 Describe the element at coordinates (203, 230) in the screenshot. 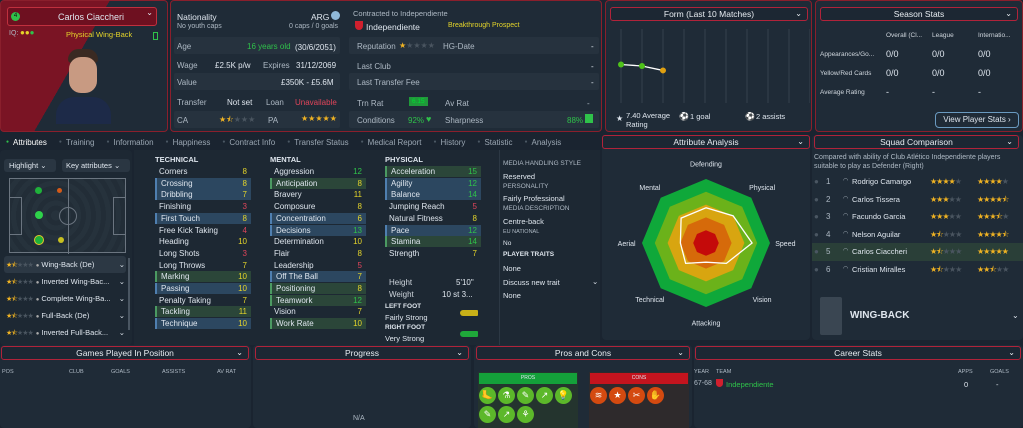

I see `attribute-row: Free Kick Taking 4` at that location.